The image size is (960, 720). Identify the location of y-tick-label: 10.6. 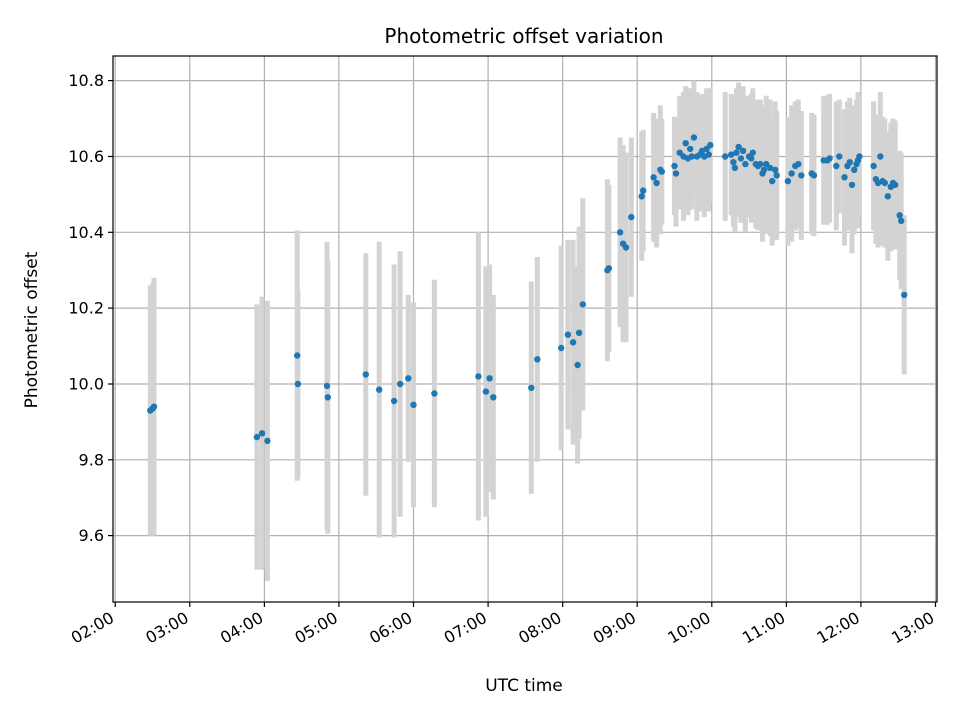
(86, 156).